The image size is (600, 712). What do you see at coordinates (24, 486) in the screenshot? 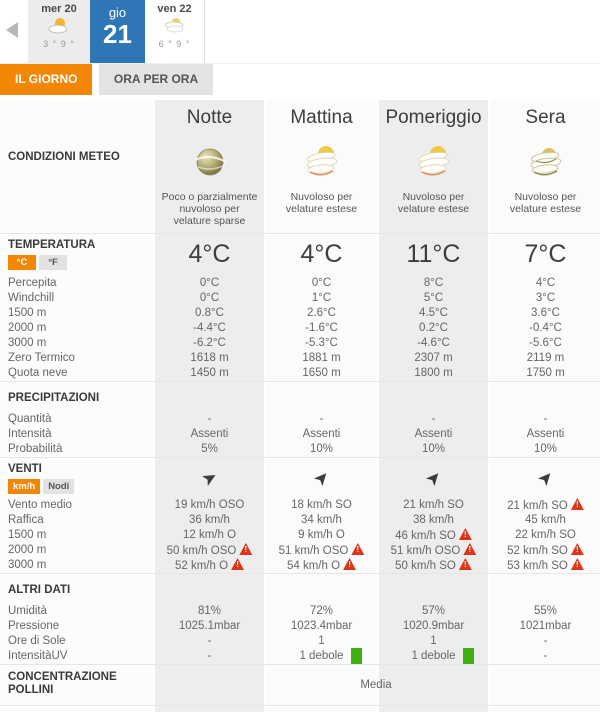
I see `kmh-button: km/h` at bounding box center [24, 486].